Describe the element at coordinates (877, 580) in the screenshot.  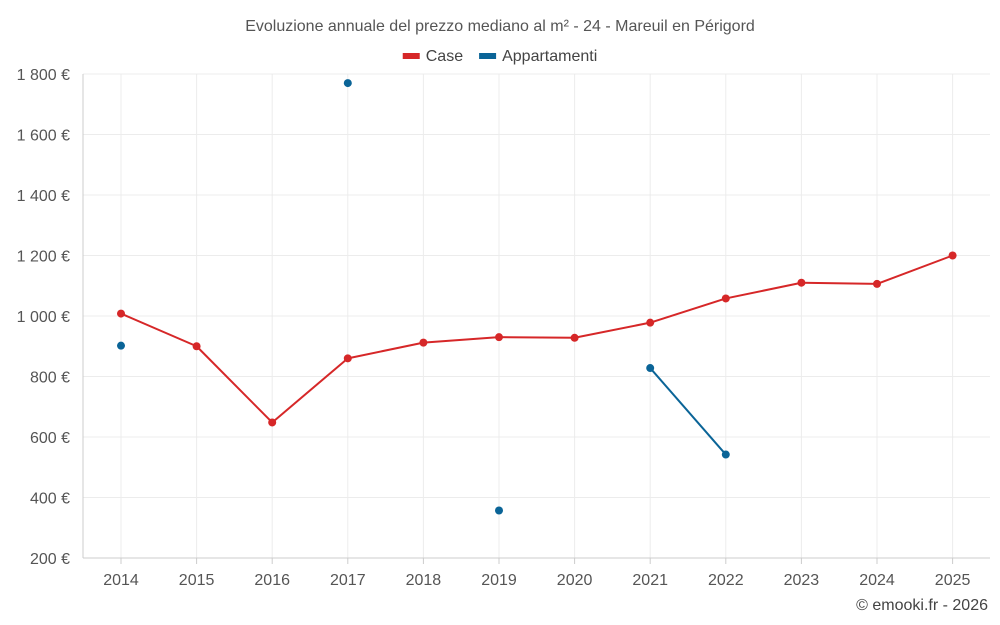
I see `x-tick-label: 2024` at that location.